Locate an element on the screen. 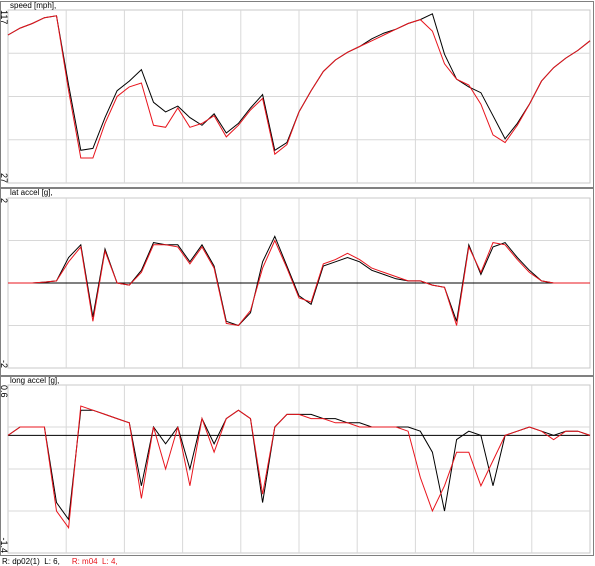 This screenshot has width=595, height=566. y-tick-label: 27 is located at coordinates (4, 178).